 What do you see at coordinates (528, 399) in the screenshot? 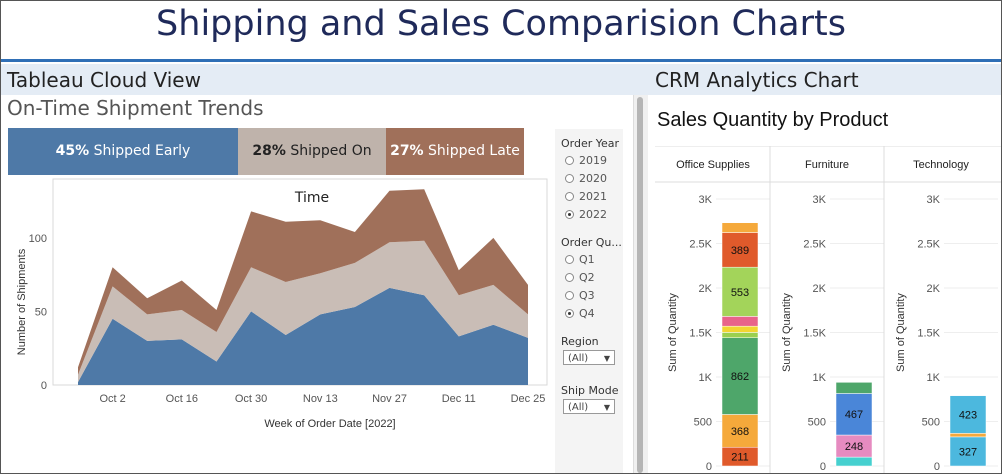
I see `x-tick-label: Dec 25` at bounding box center [528, 399].